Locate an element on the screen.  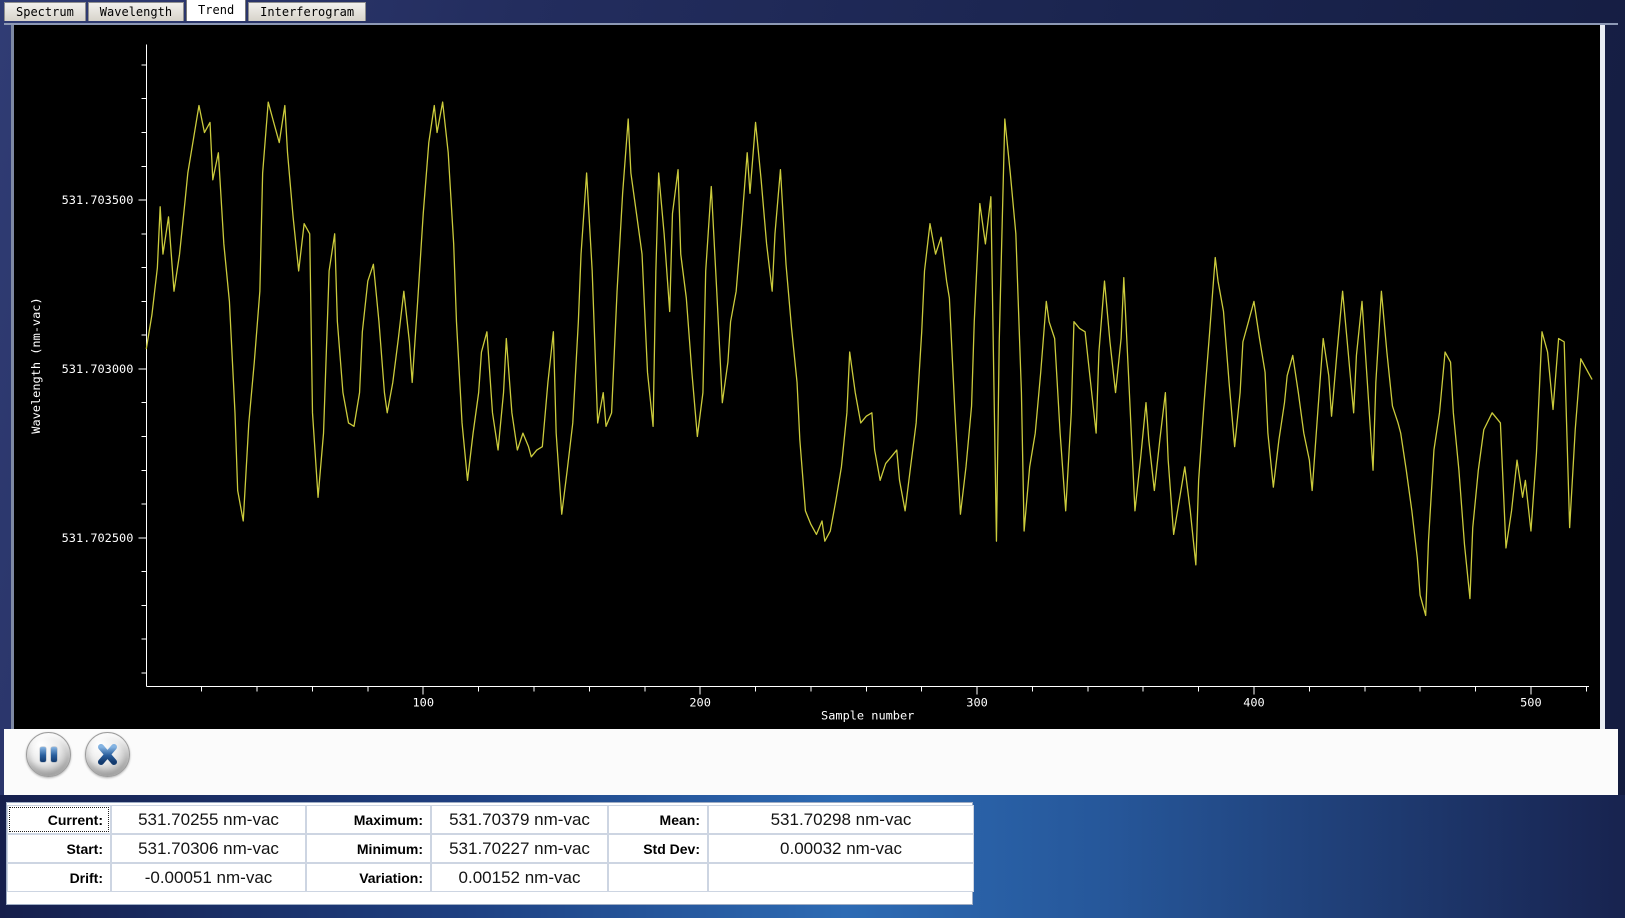
stat-label-start: Start: is located at coordinates (59, 848).